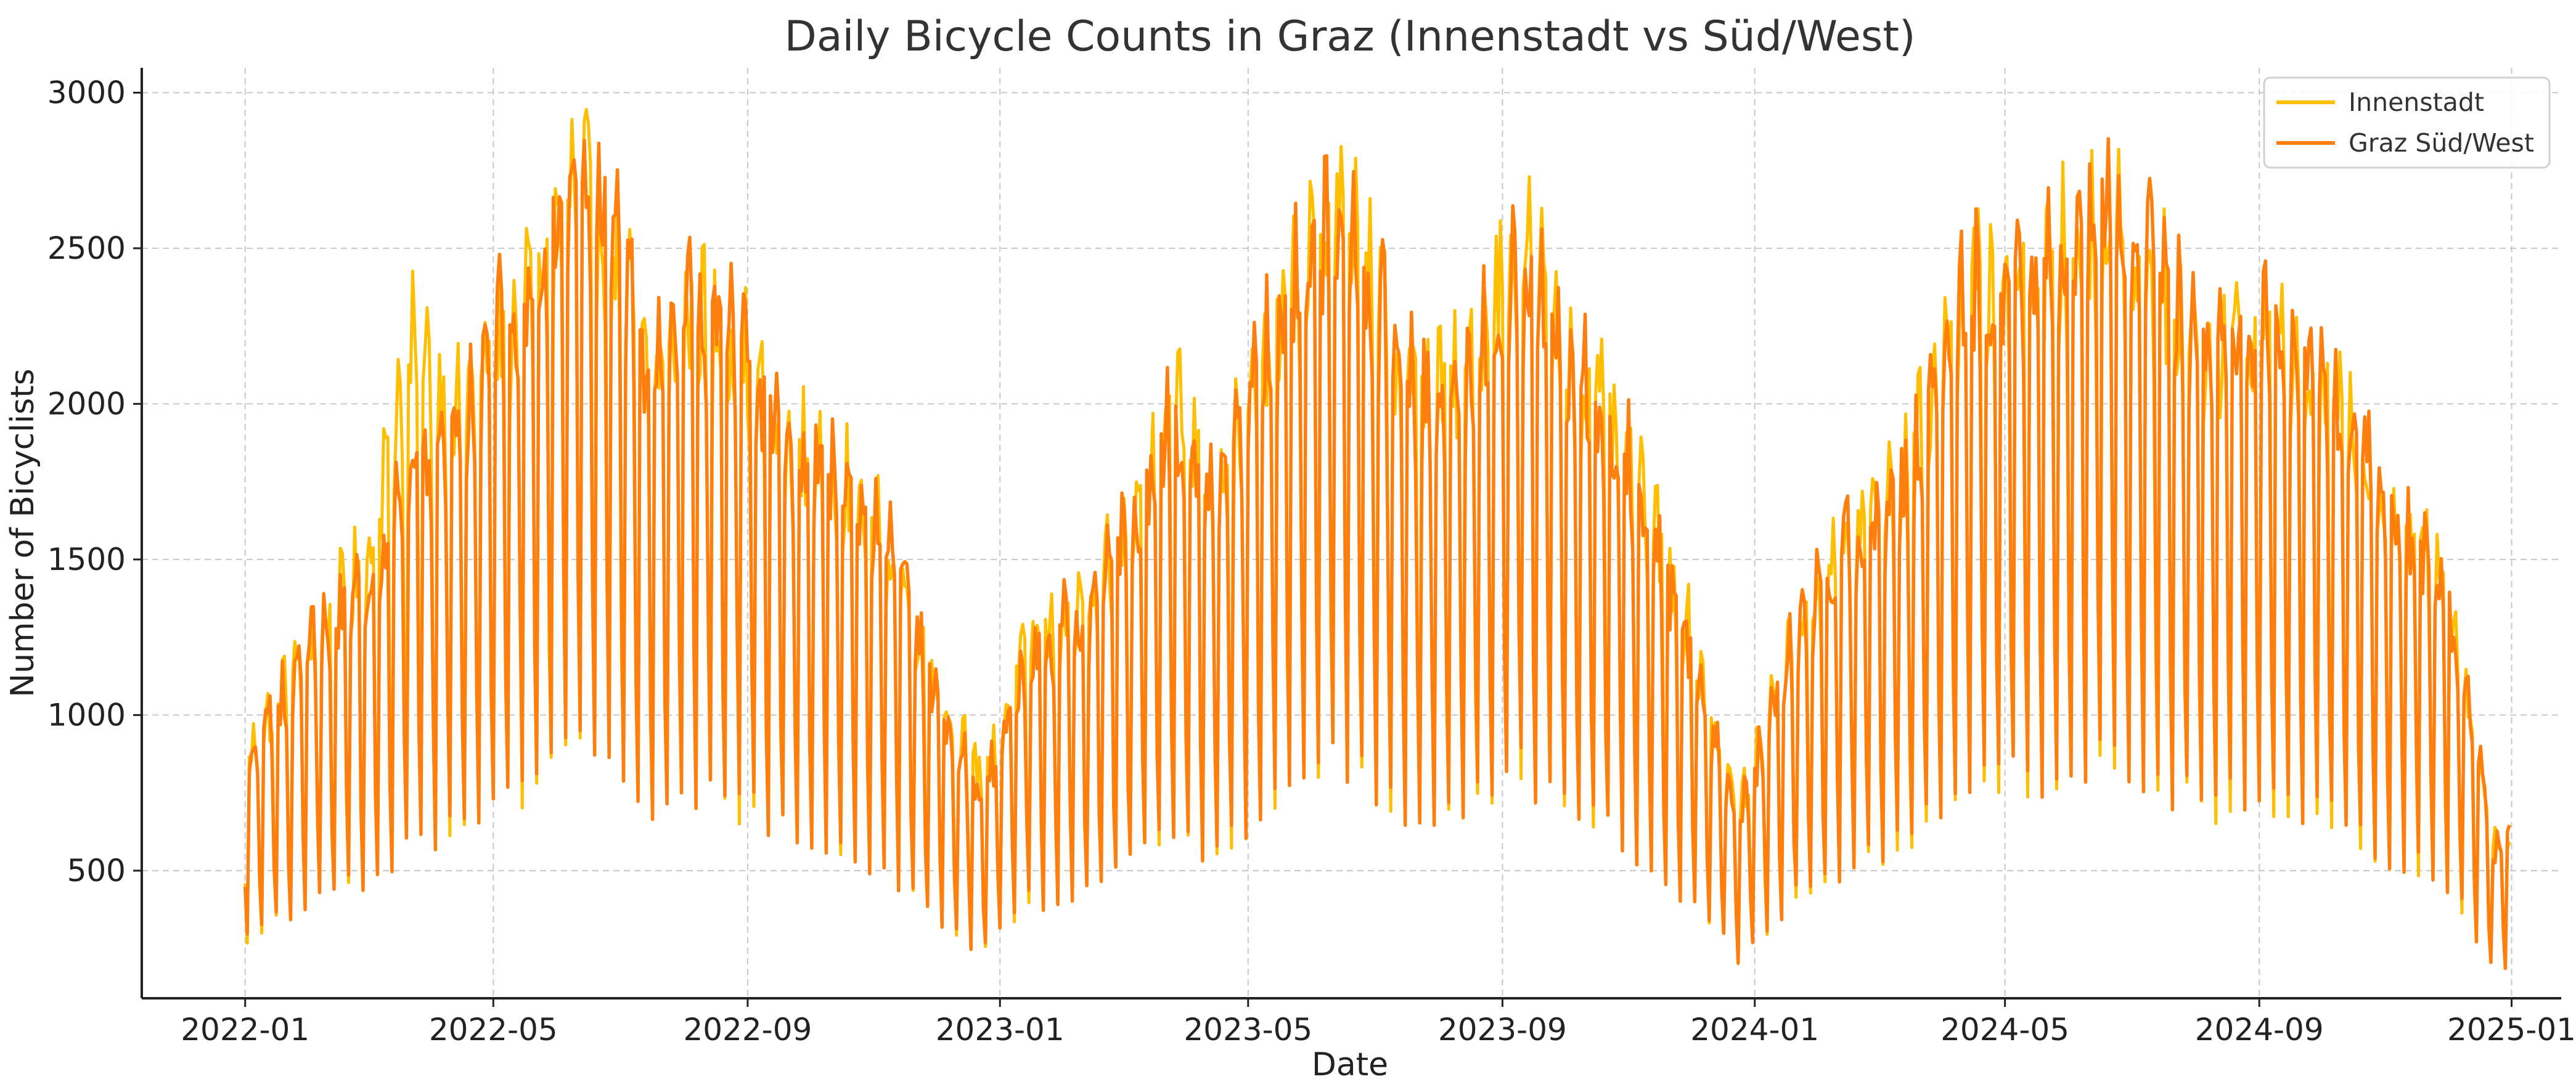  Describe the element at coordinates (2259, 1030) in the screenshot. I see `x-tick-label: 2024-09` at that location.